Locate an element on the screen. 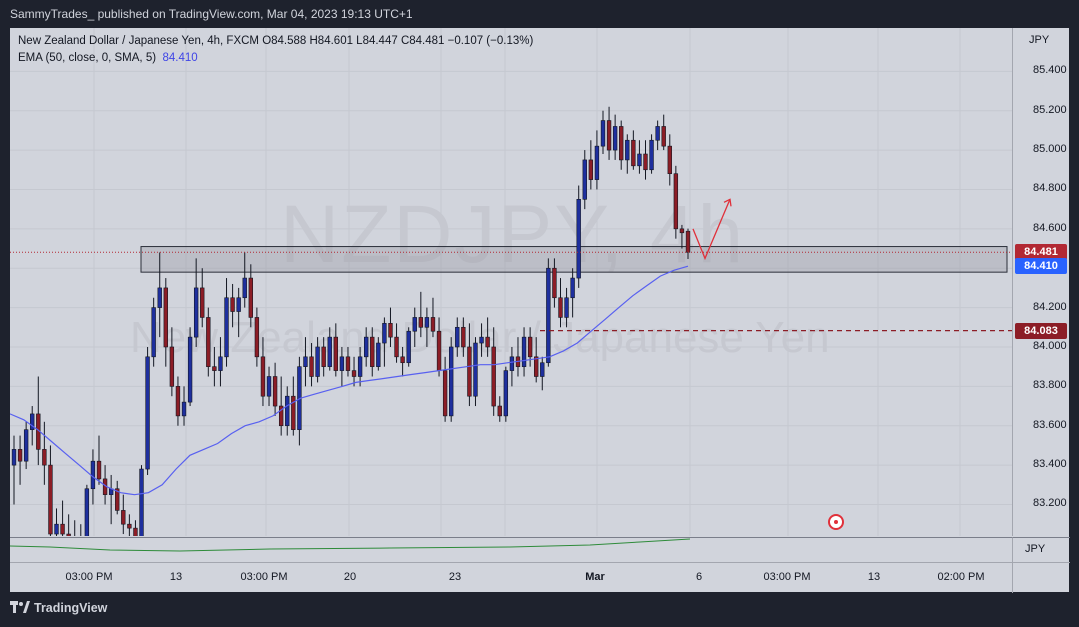 This screenshot has height=627, width=1079. price-badge: 84.410 is located at coordinates (1041, 266).